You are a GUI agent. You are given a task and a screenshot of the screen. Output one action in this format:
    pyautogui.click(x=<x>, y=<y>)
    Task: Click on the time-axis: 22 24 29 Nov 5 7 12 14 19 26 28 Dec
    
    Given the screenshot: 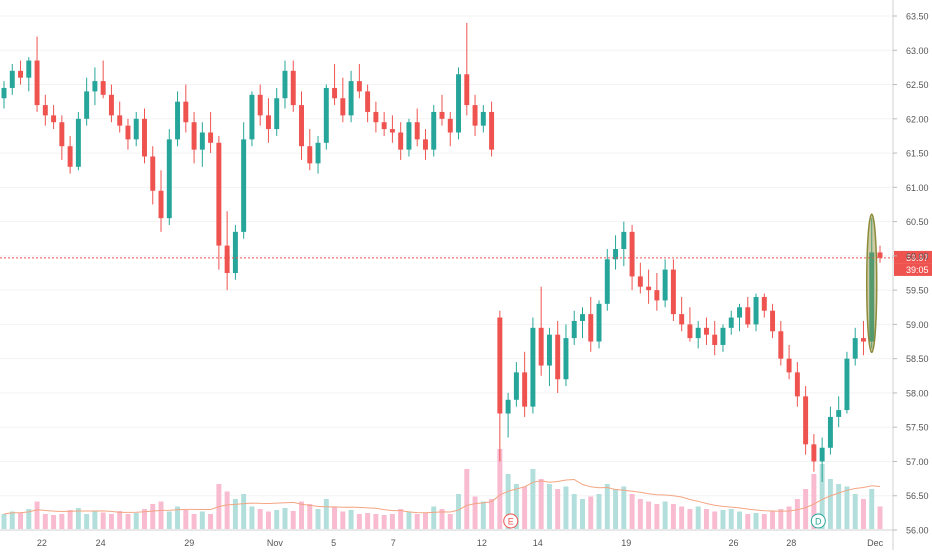 What is the action you would take?
    pyautogui.click(x=446, y=538)
    